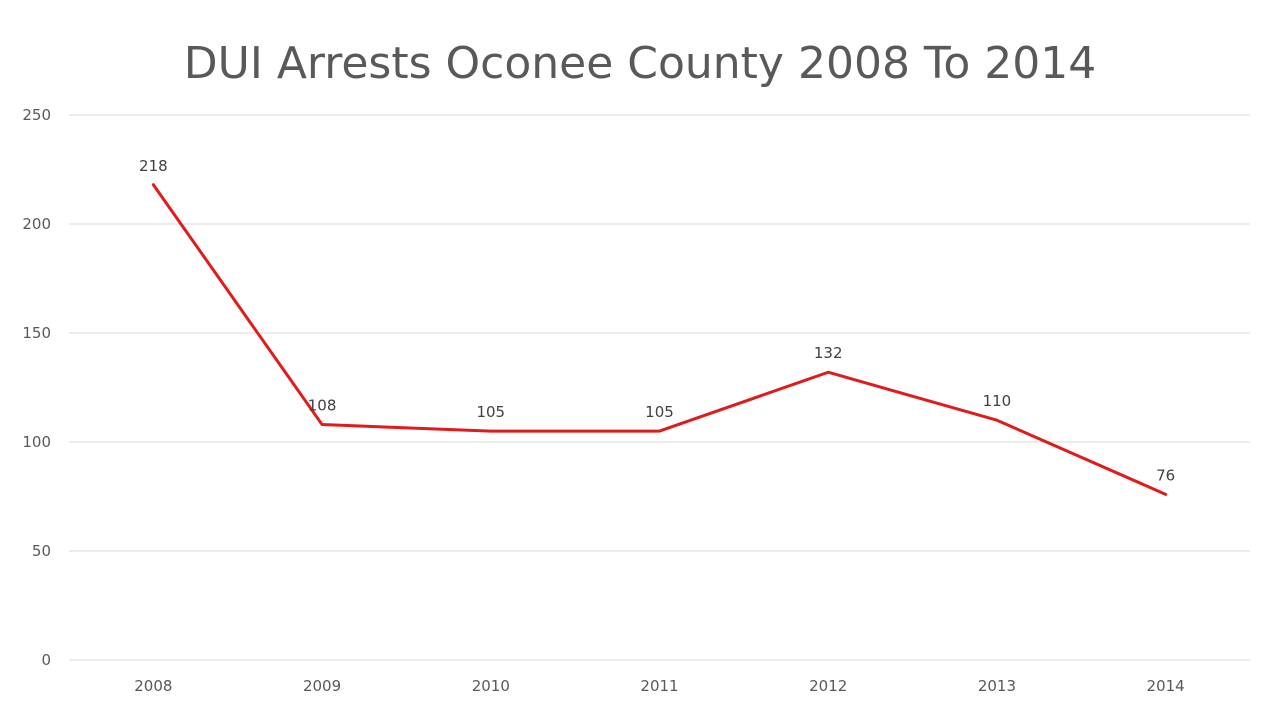 Image resolution: width=1280 pixels, height=720 pixels. What do you see at coordinates (322, 686) in the screenshot?
I see `x-tick-label: 2009` at bounding box center [322, 686].